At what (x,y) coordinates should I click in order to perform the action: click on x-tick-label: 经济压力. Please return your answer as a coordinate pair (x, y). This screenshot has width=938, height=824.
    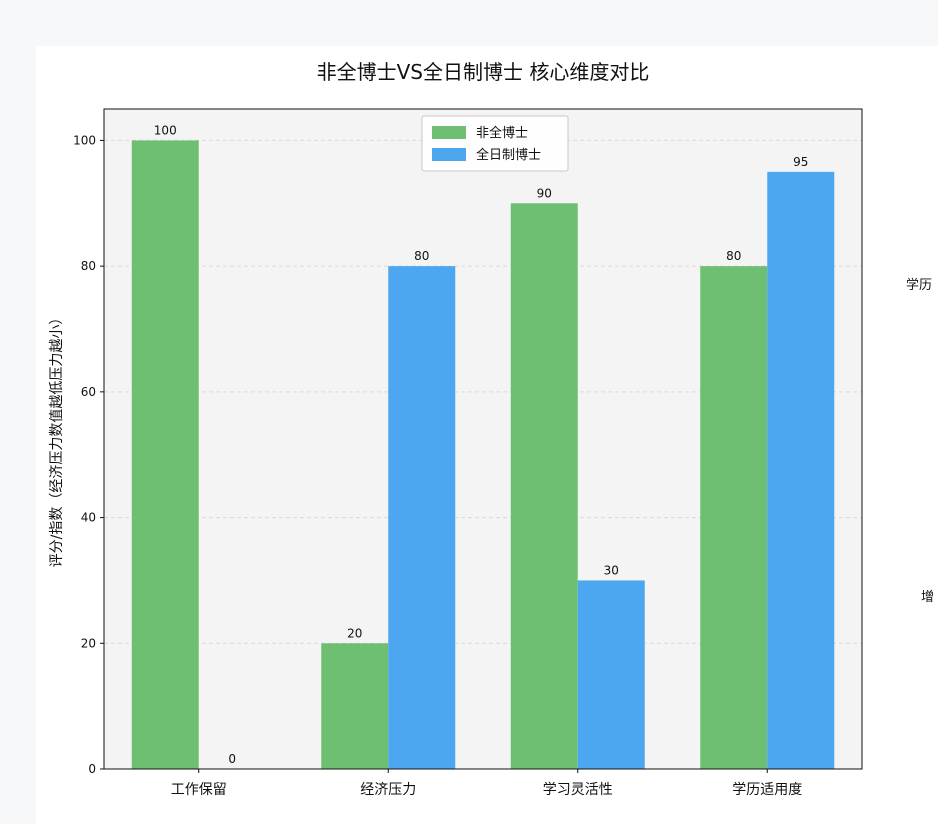
    Looking at the image, I should click on (388, 790).